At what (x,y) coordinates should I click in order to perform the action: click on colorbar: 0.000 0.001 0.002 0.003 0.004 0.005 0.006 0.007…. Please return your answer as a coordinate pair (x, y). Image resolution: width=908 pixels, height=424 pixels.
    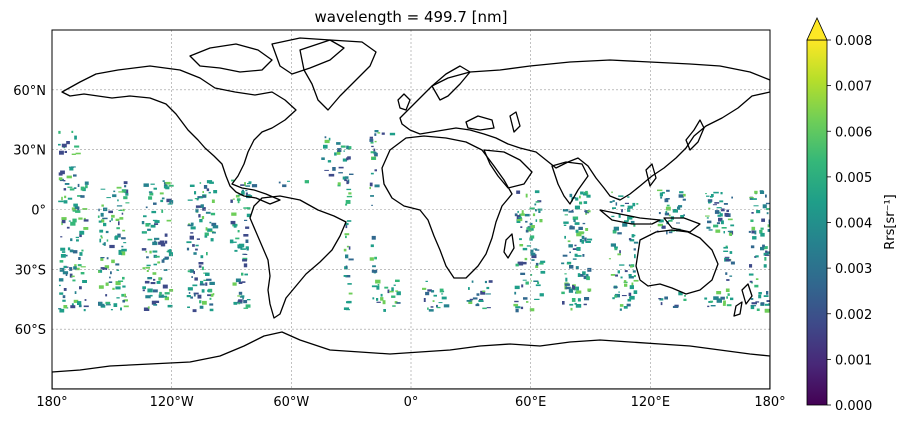
    Looking at the image, I should click on (852, 215).